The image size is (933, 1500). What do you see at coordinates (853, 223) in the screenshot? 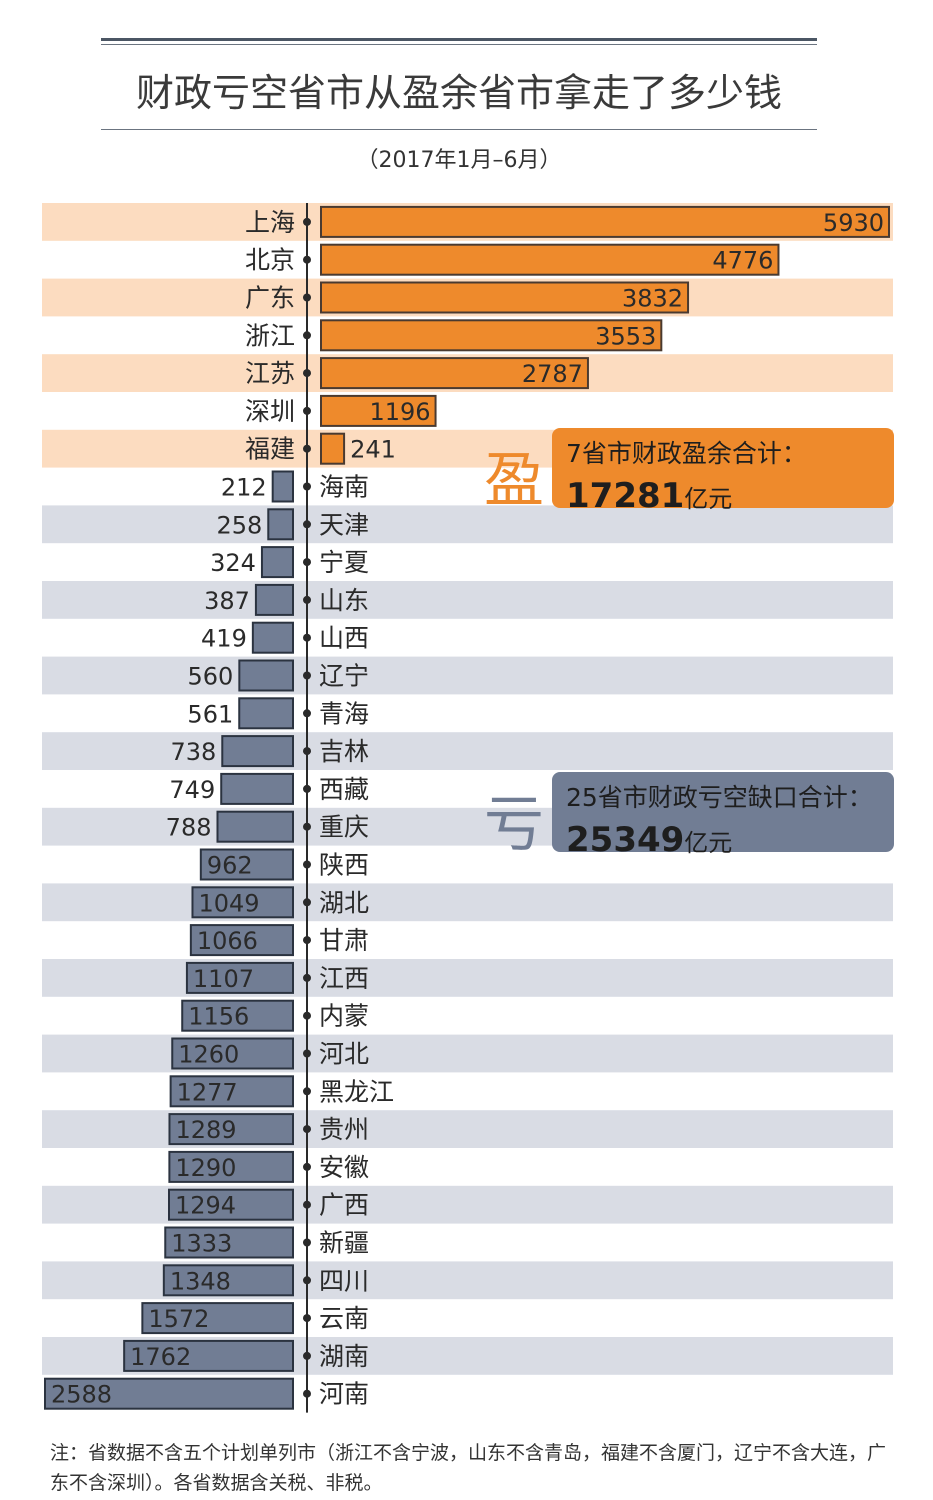
I see `value-label: 5930` at bounding box center [853, 223].